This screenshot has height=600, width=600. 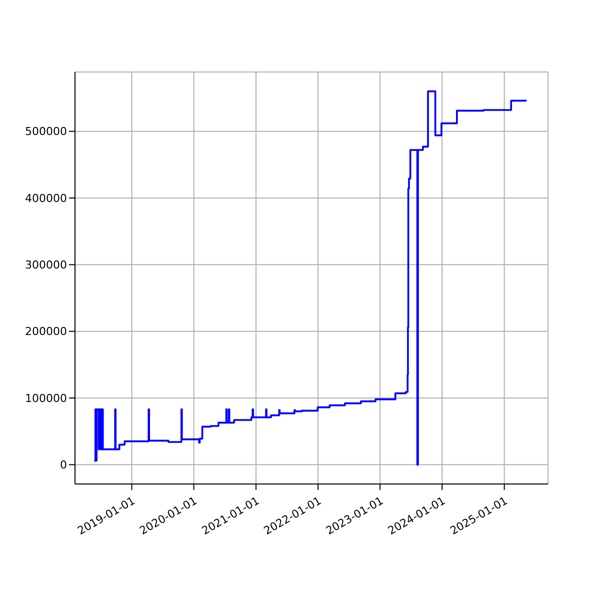 What do you see at coordinates (46, 331) in the screenshot?
I see `y-tick-label: 200000` at bounding box center [46, 331].